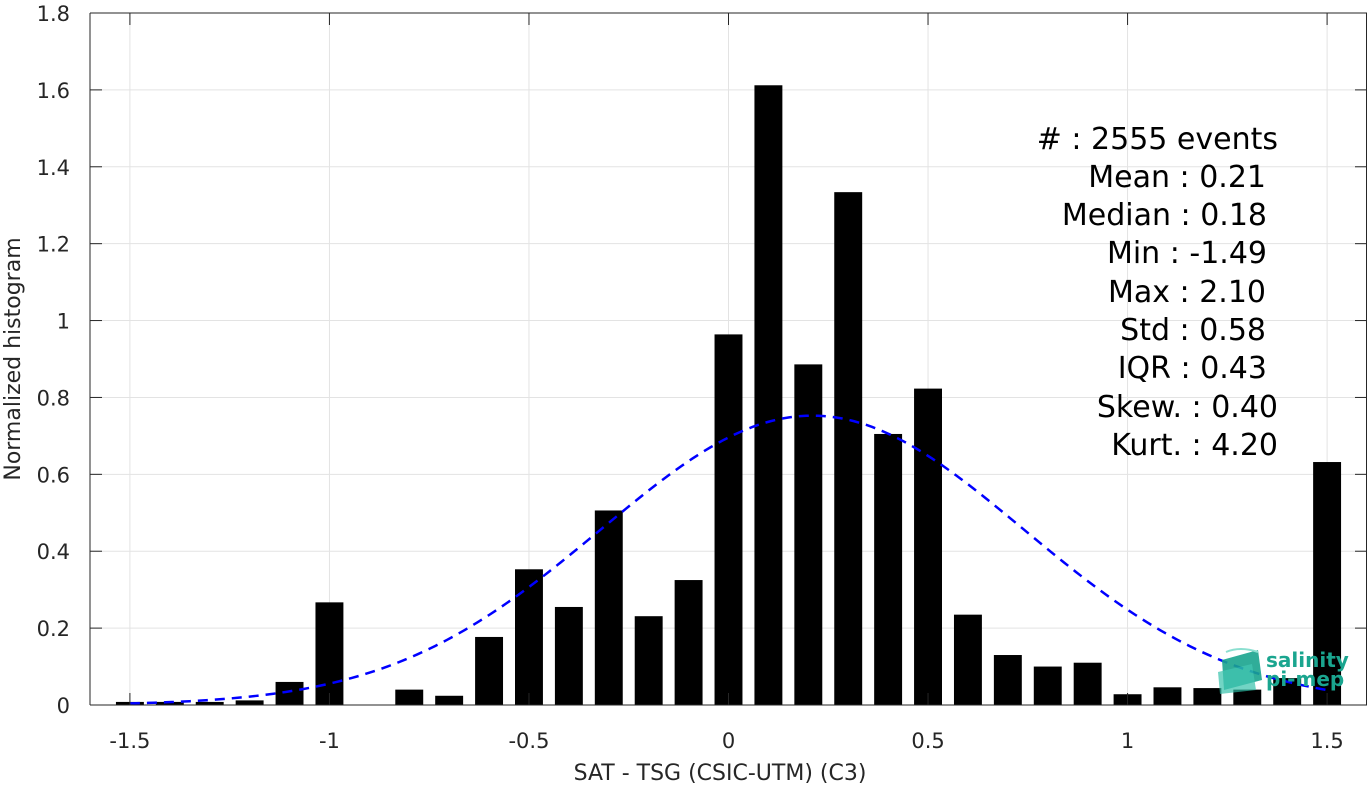 This screenshot has width=1367, height=785. I want to click on stat-median: Median : 0.18, so click(1164, 215).